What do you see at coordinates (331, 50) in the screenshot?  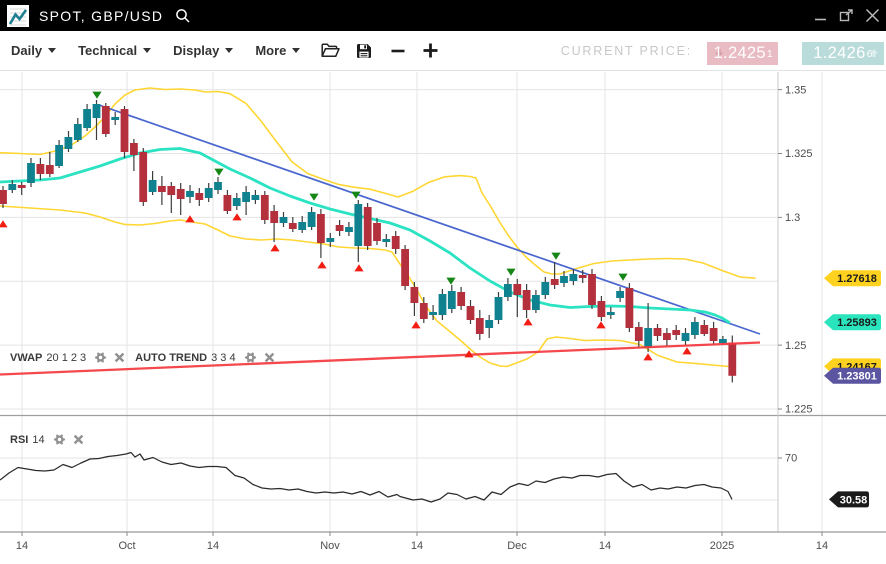 I see `open-folder-icon` at bounding box center [331, 50].